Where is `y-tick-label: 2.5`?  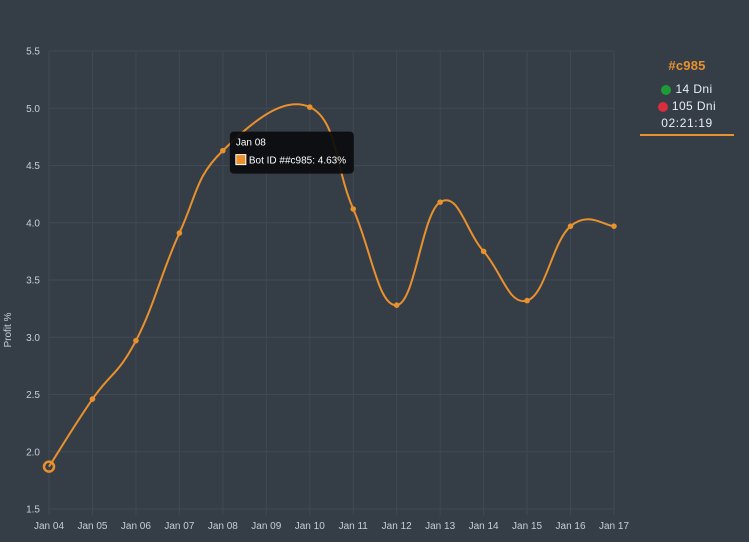
y-tick-label: 2.5 is located at coordinates (33, 395).